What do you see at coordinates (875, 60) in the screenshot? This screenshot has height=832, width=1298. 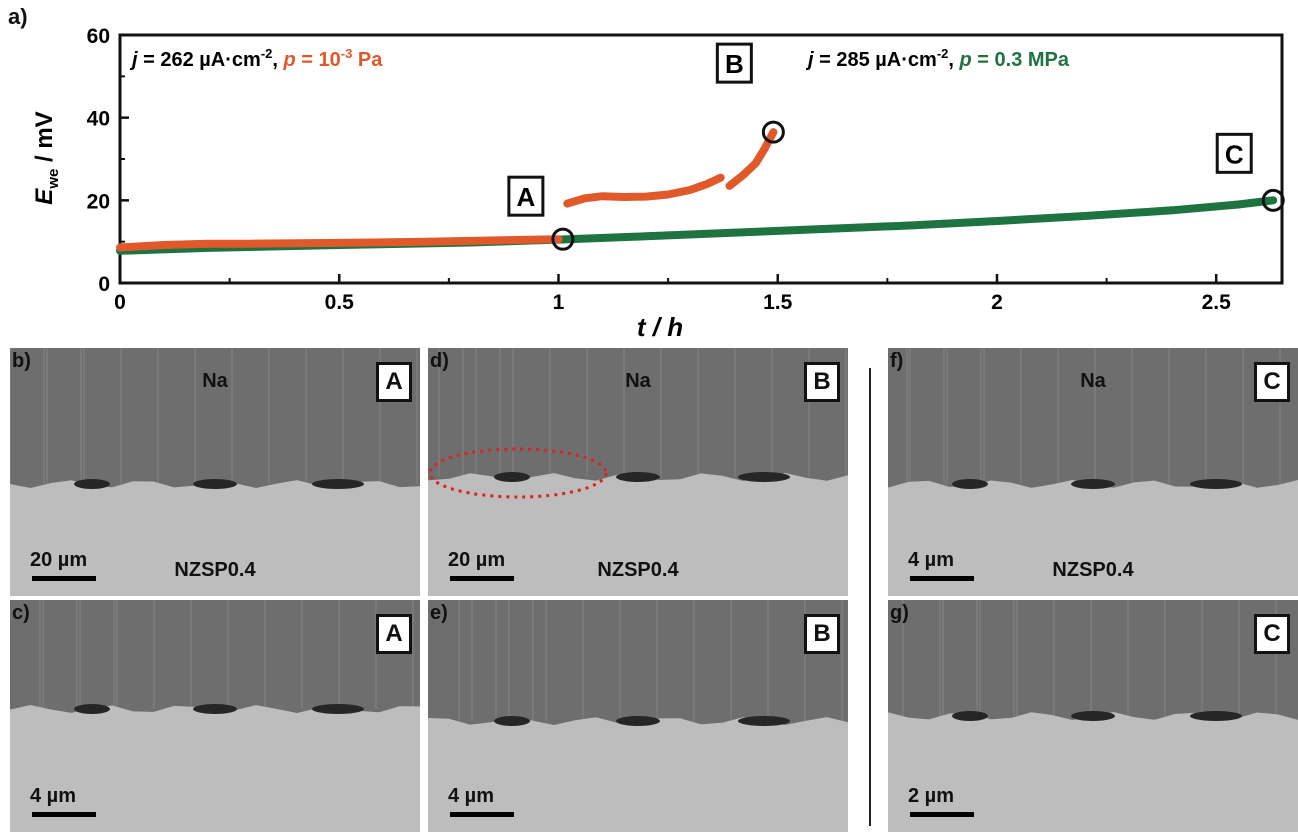 I see `cond-right-j-text: = 285 µA·cm` at bounding box center [875, 60].